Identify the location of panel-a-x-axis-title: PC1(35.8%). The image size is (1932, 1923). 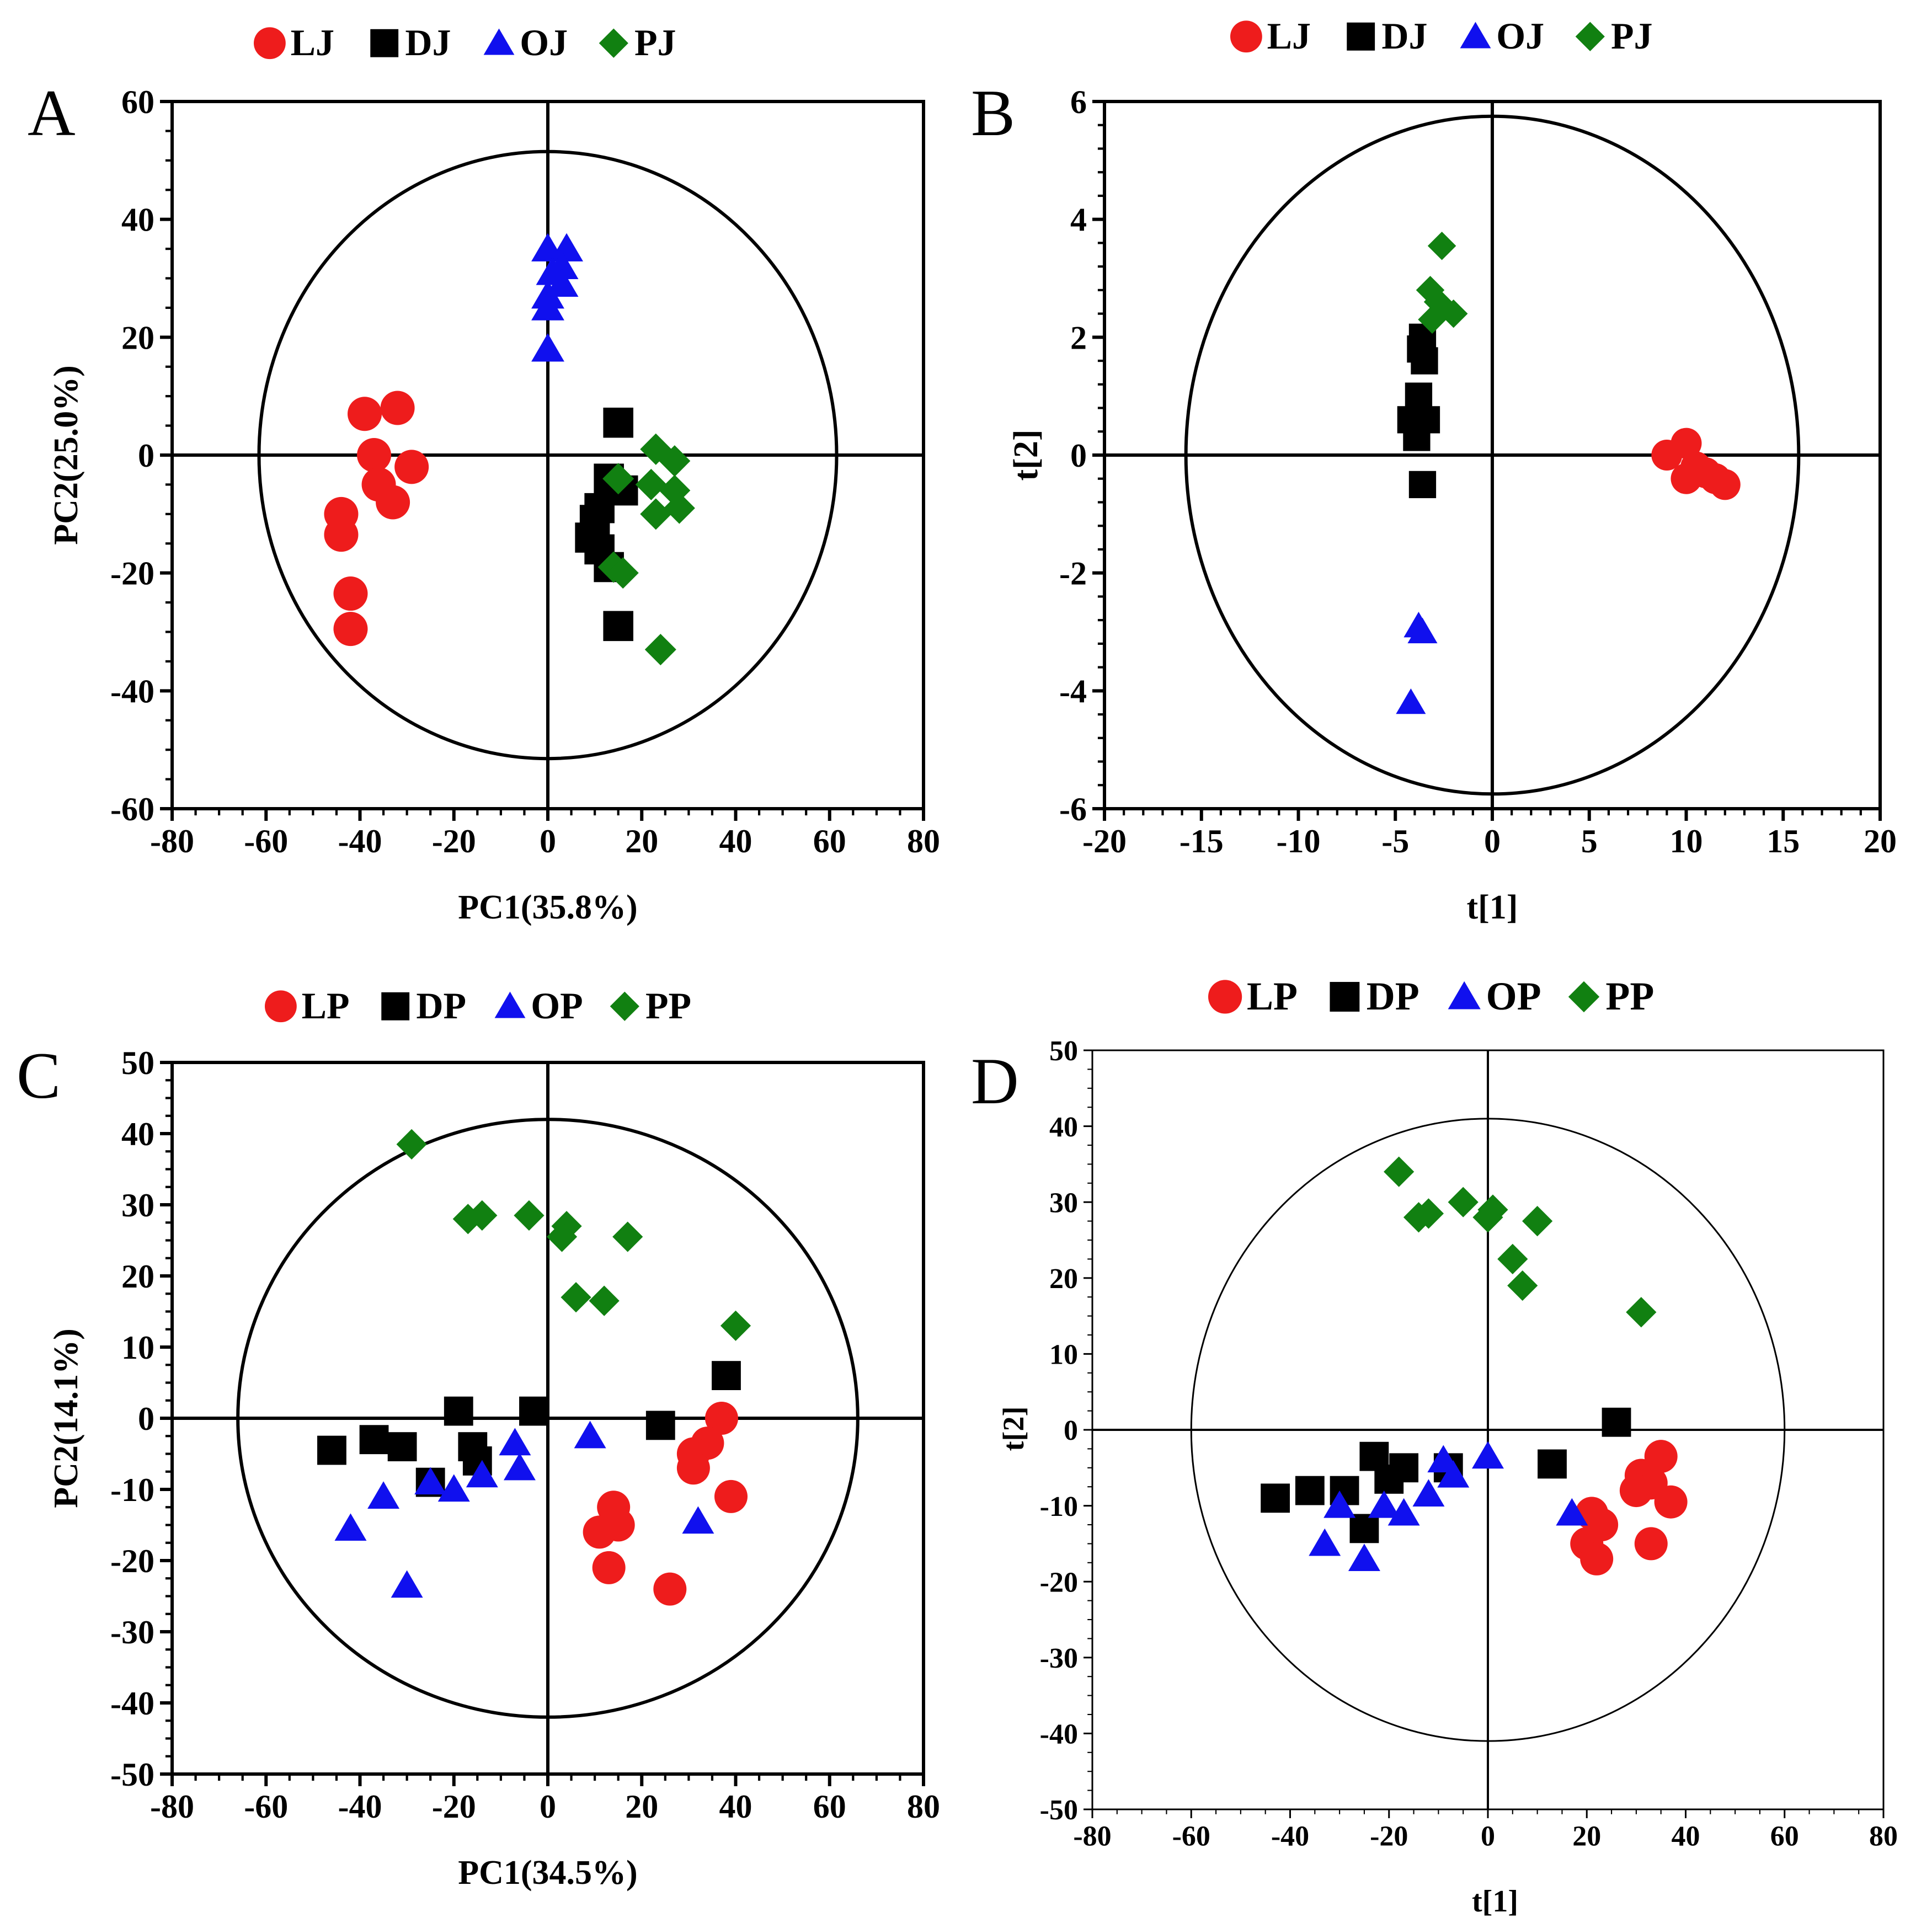
(547, 907).